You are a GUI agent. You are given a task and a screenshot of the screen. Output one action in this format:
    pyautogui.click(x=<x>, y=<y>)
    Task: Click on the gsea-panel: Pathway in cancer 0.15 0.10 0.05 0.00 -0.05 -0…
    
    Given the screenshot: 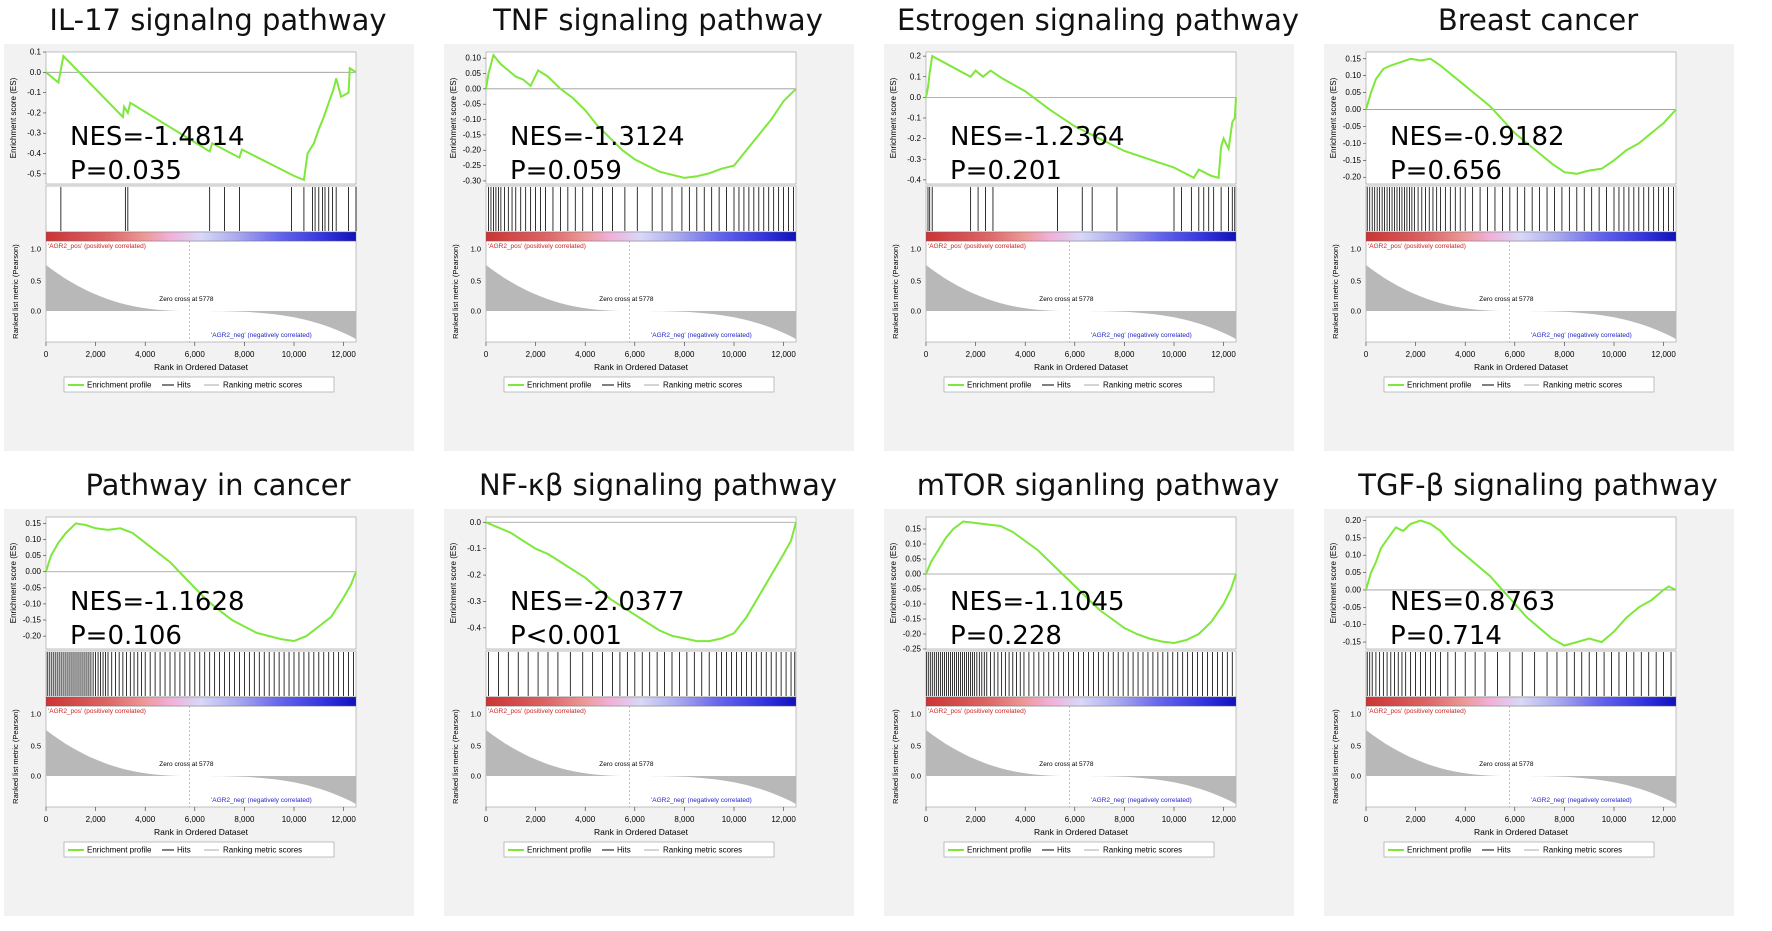 What is the action you would take?
    pyautogui.click(x=218, y=697)
    